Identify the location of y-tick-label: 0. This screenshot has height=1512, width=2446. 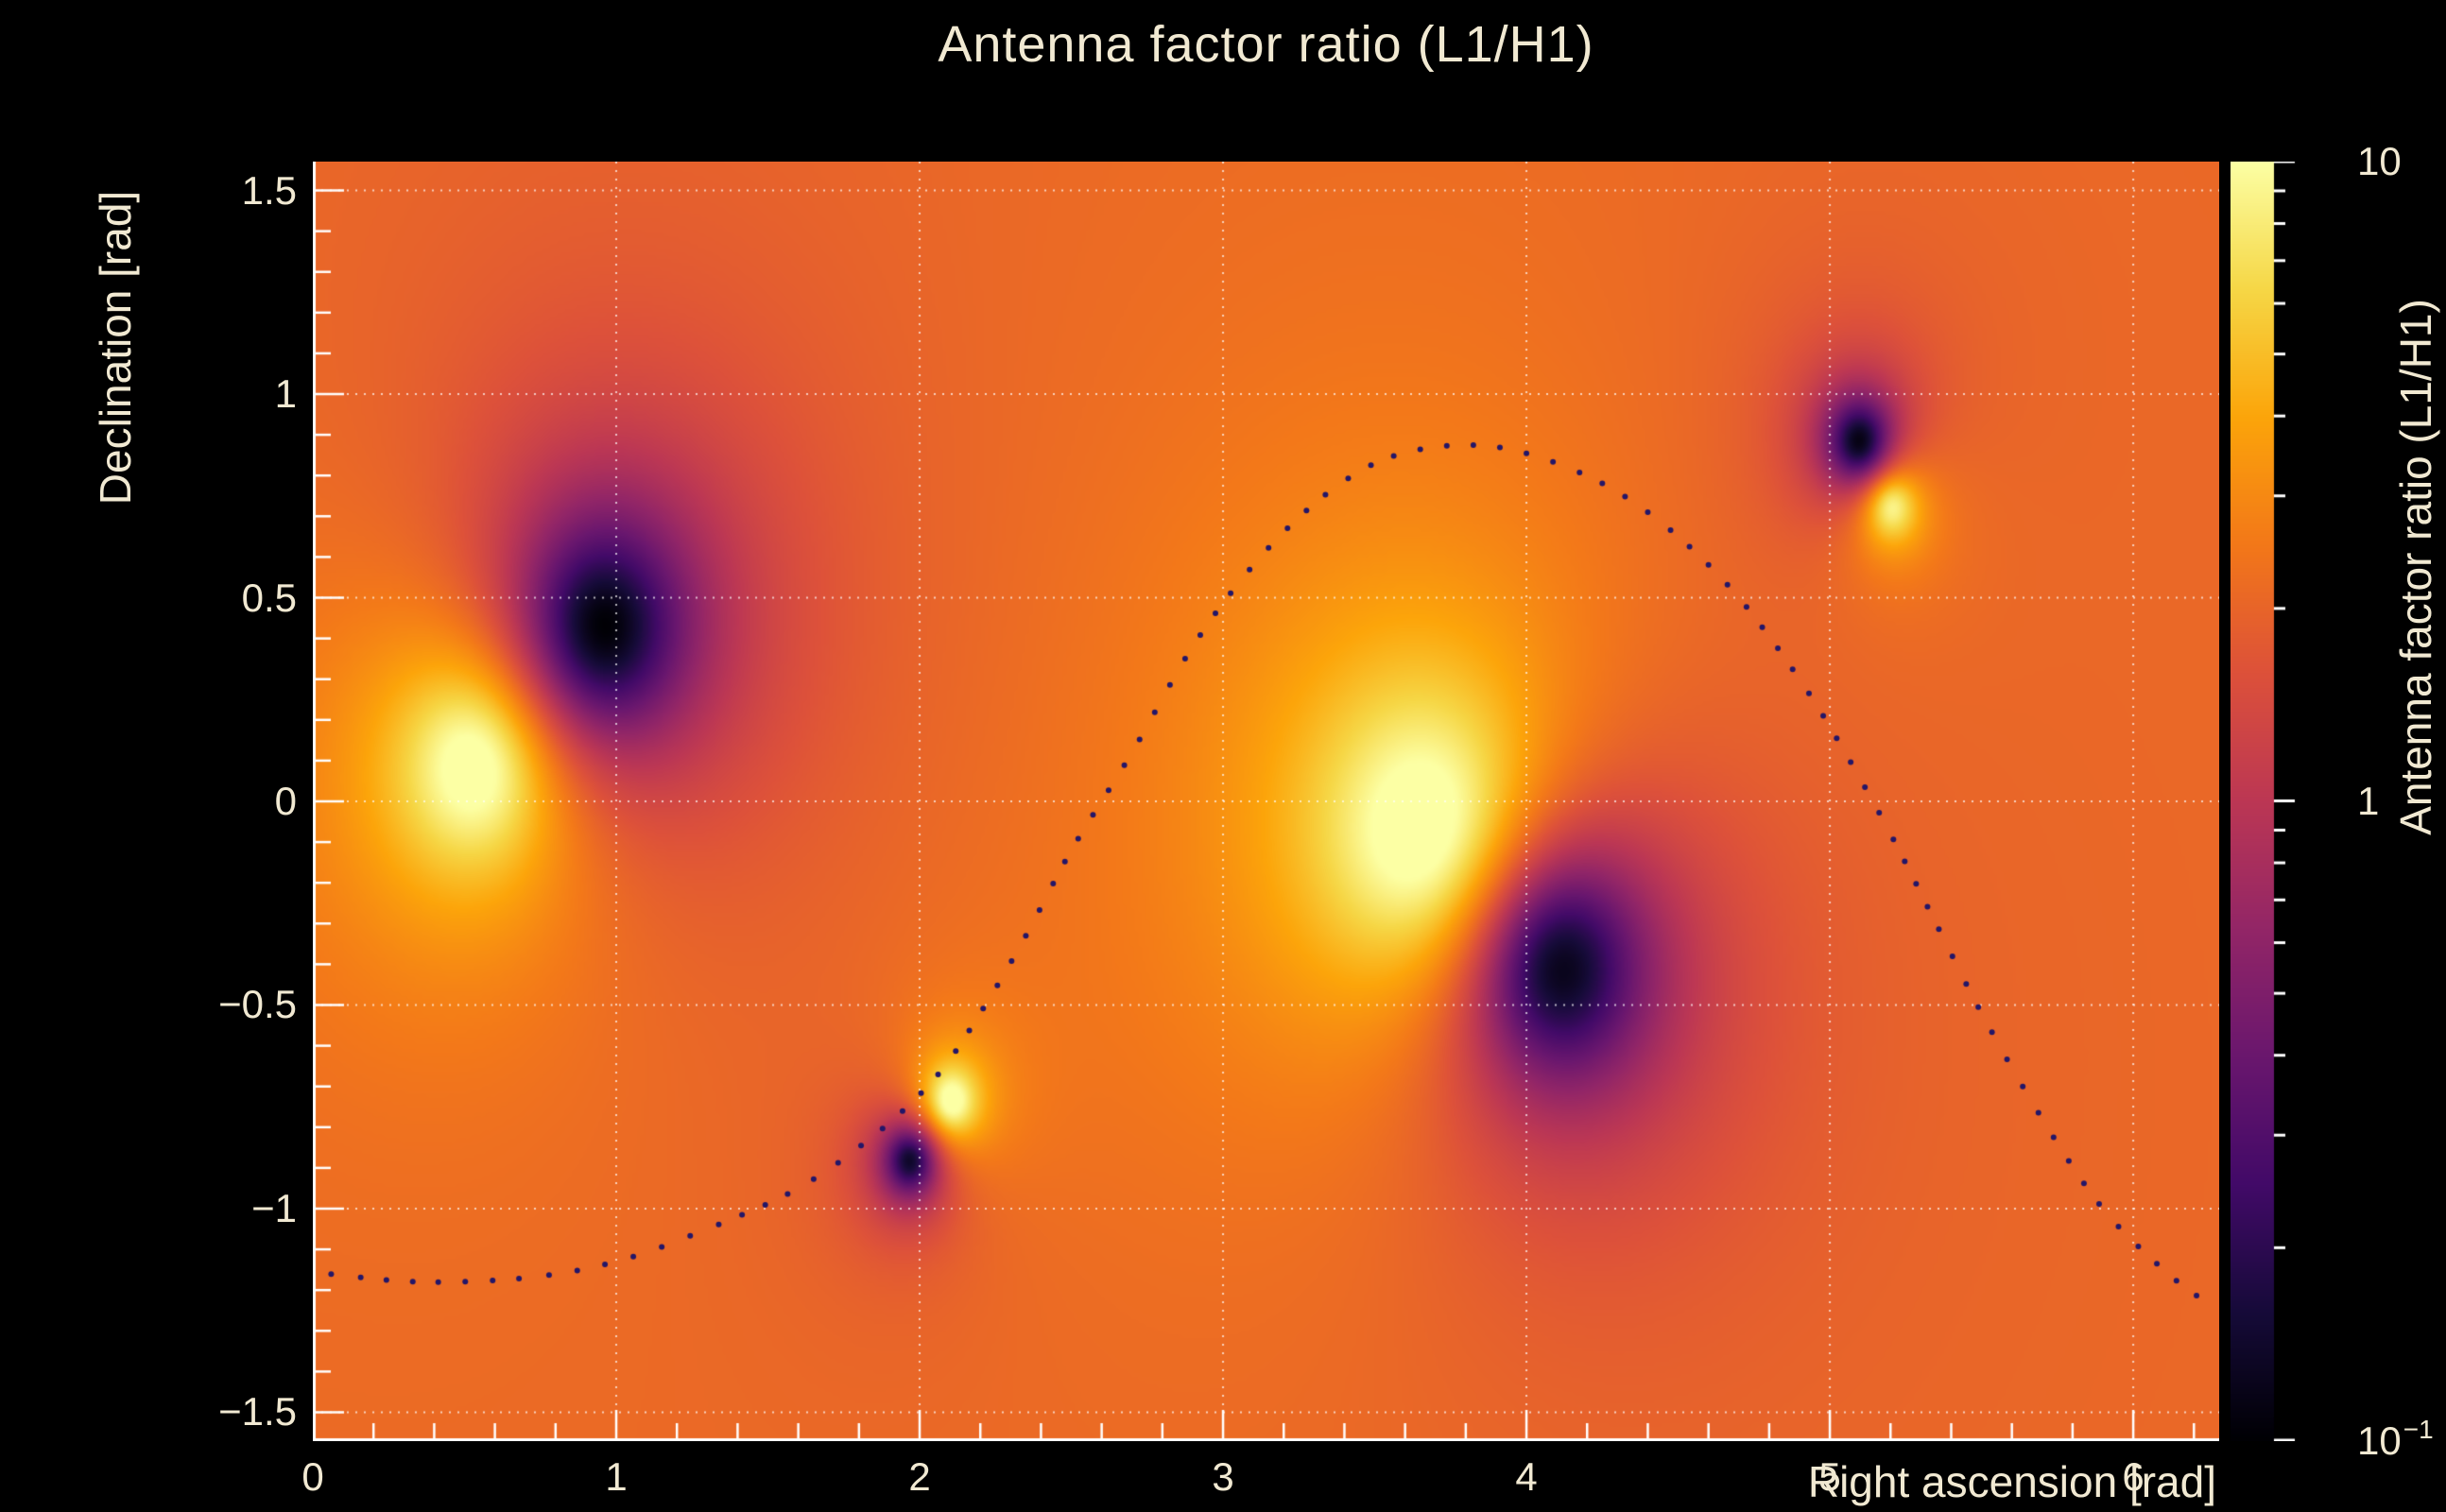
(285, 801).